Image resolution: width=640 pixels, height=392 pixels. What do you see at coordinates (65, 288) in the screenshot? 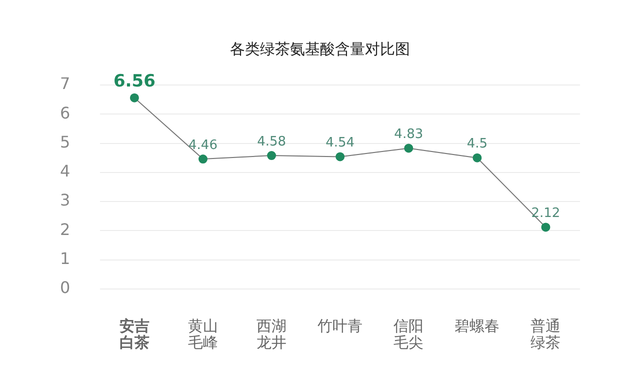
I see `y-tick-label: 0` at bounding box center [65, 288].